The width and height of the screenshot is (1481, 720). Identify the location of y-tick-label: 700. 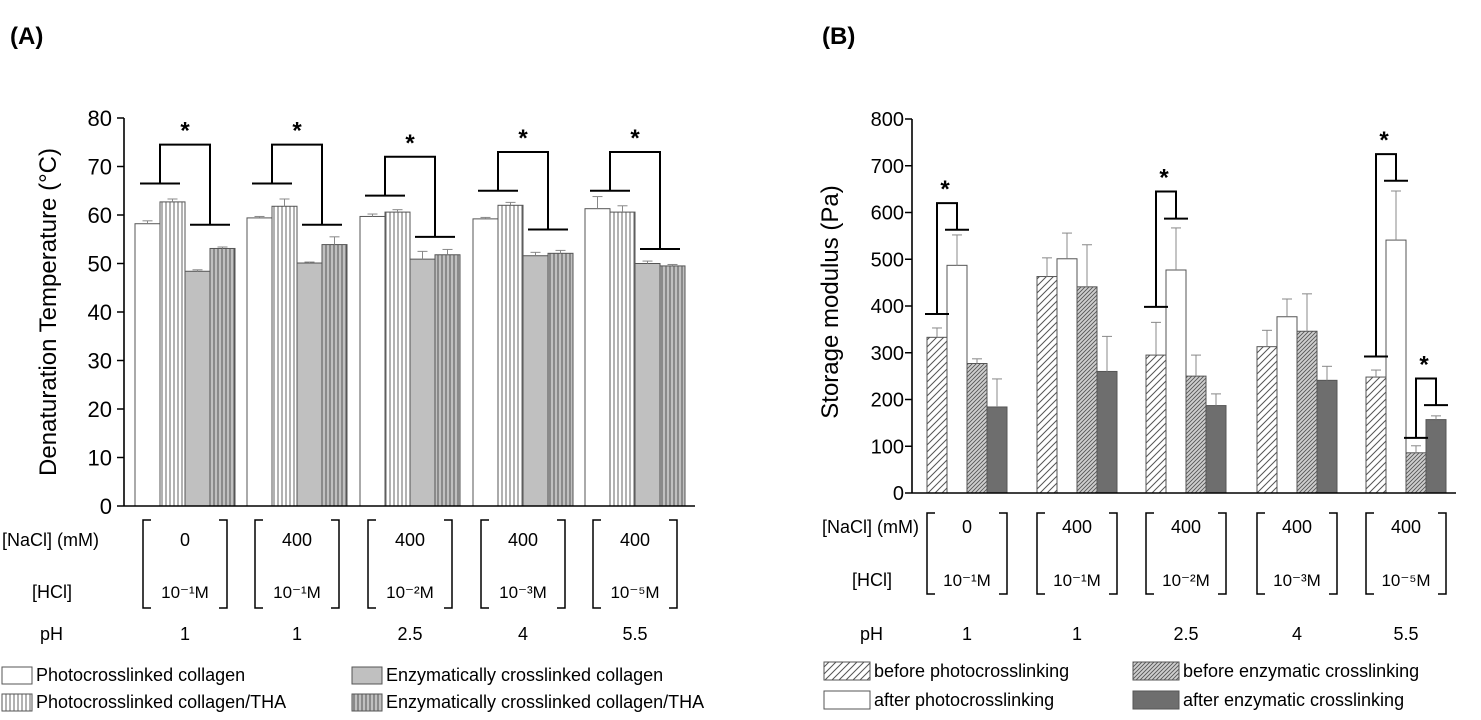
(887, 167).